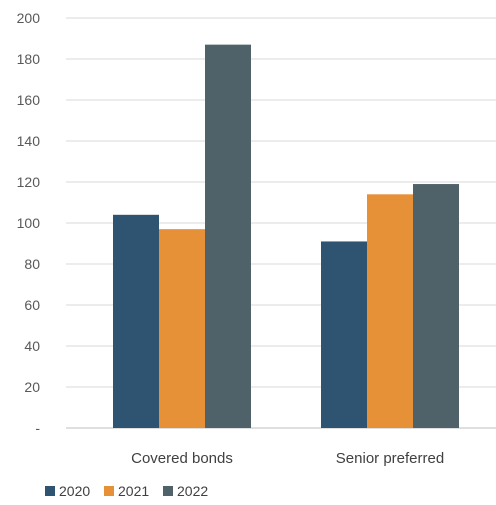  What do you see at coordinates (287, 458) in the screenshot?
I see `x-axis-category-labels: Covered bonds Senior preferred` at bounding box center [287, 458].